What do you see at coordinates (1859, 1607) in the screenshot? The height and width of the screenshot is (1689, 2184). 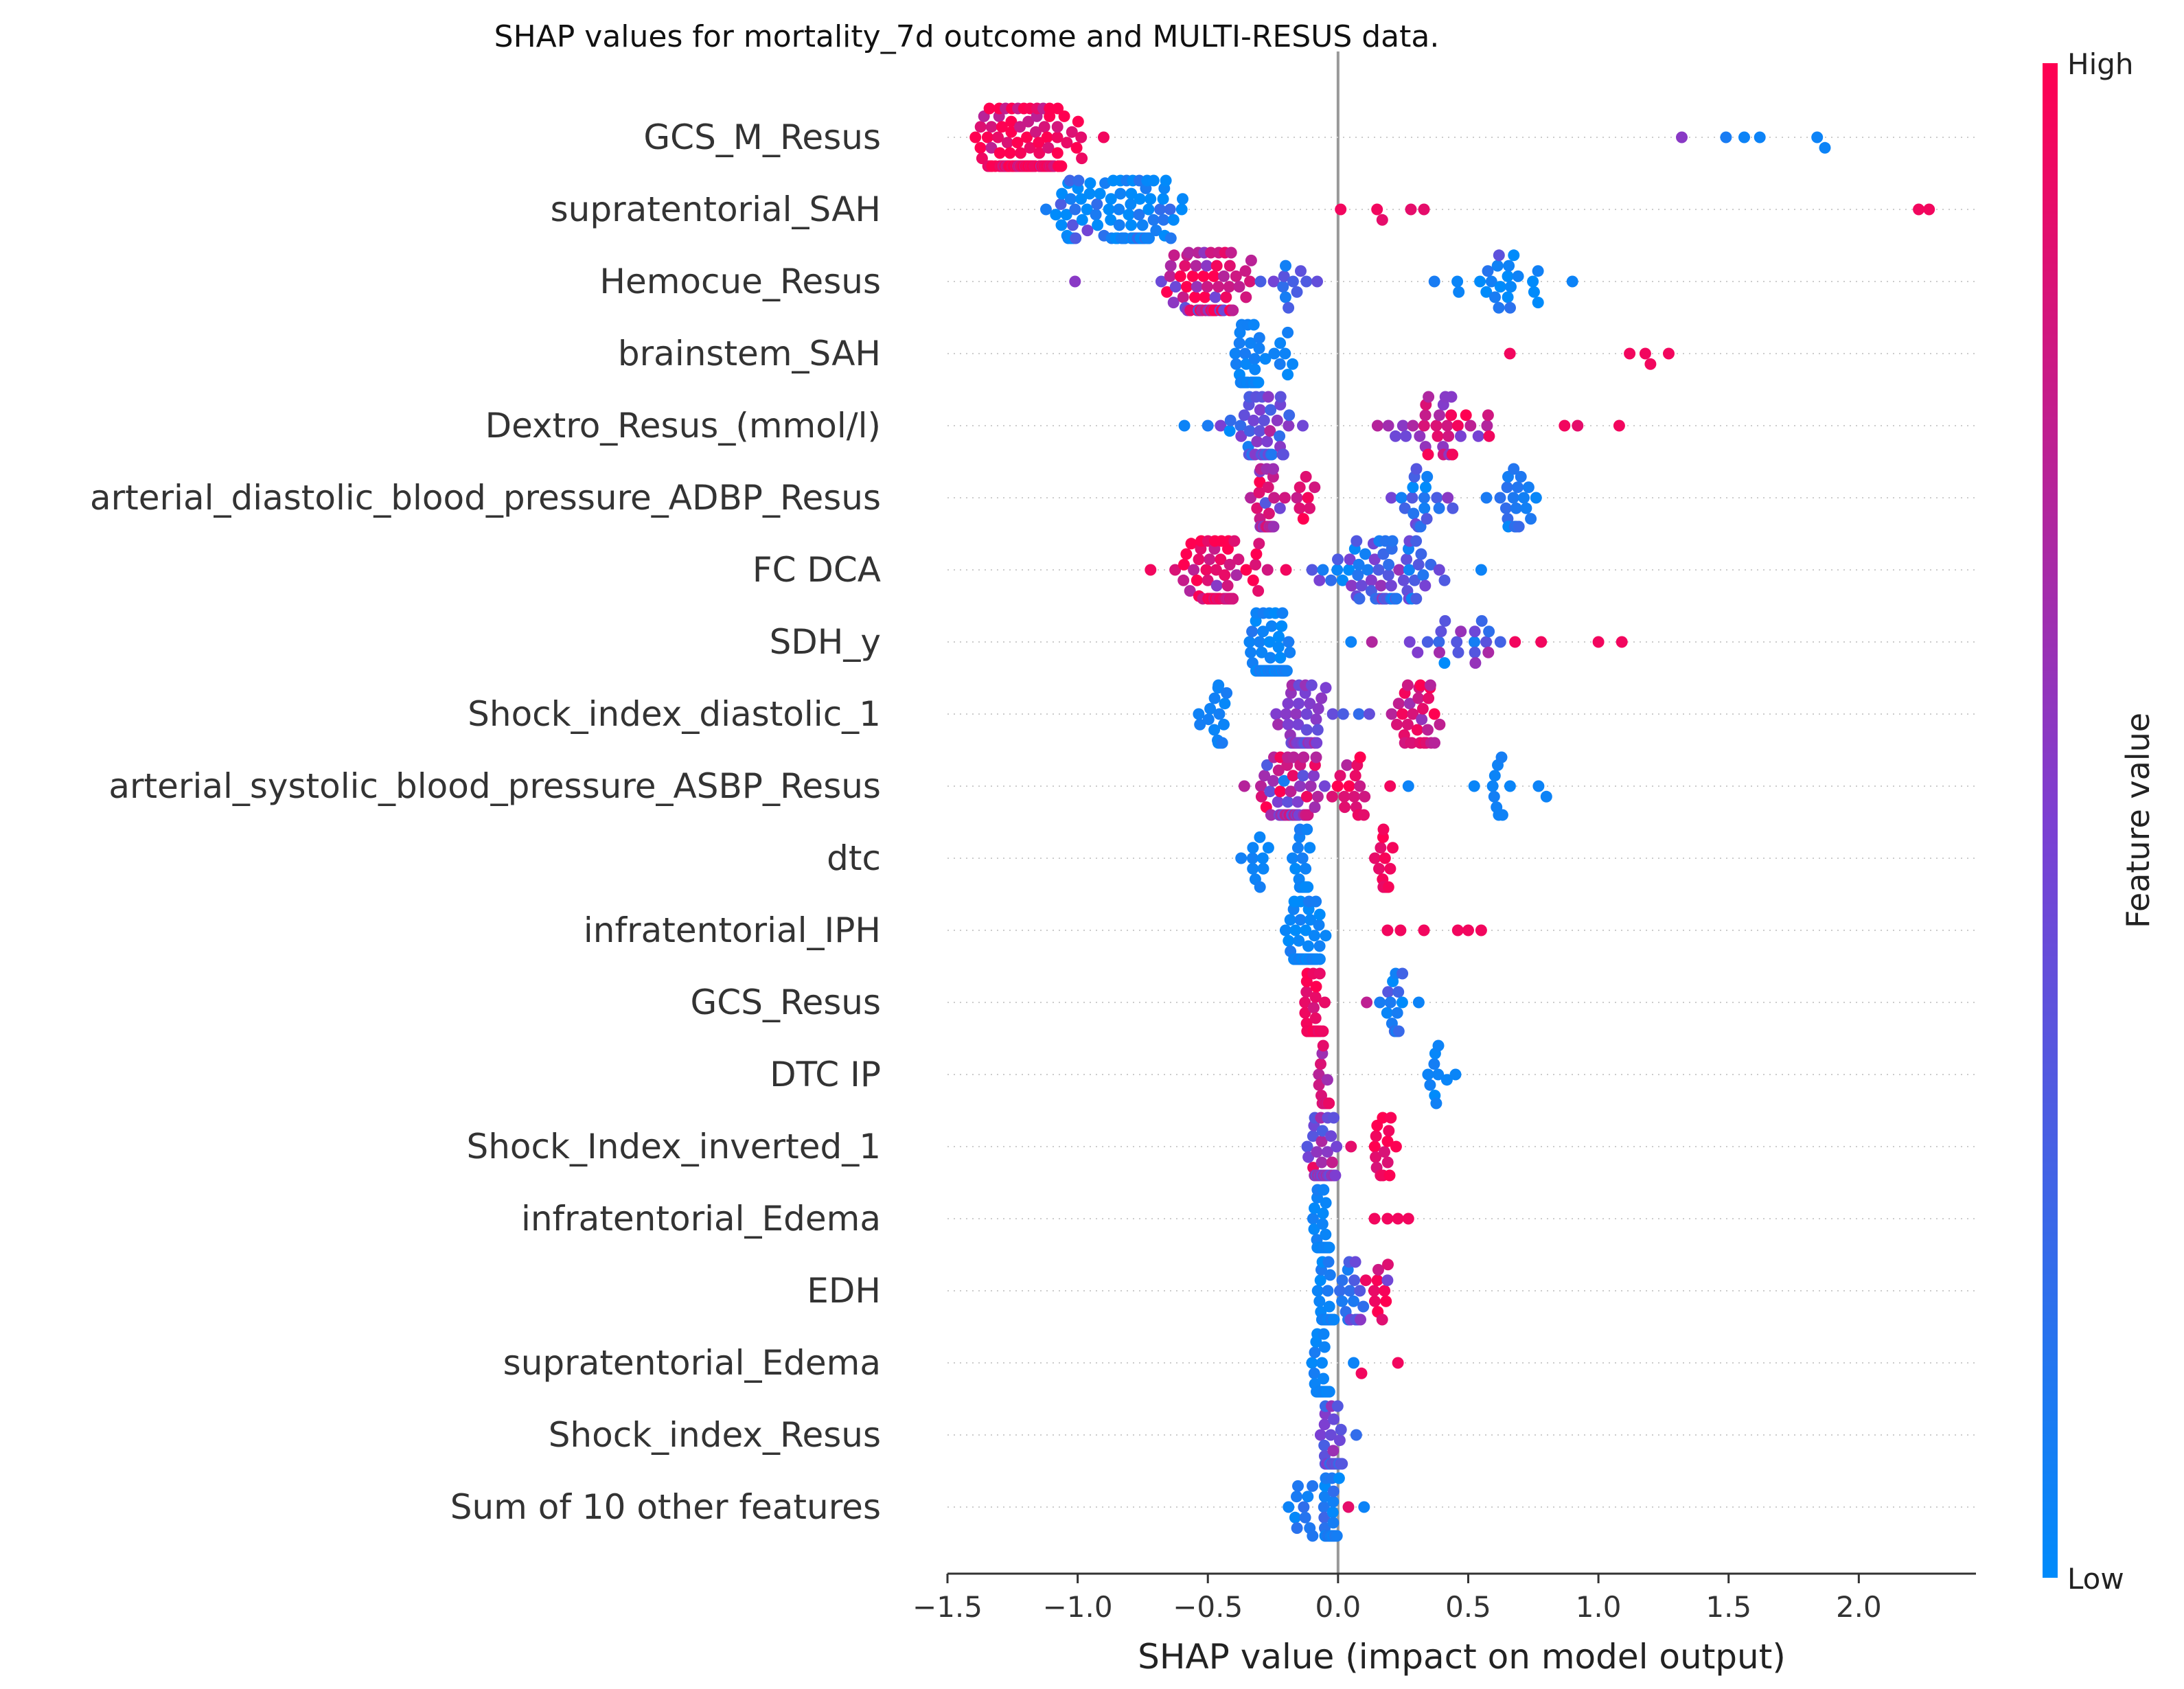 I see `x-tick-label: 2.0` at bounding box center [1859, 1607].